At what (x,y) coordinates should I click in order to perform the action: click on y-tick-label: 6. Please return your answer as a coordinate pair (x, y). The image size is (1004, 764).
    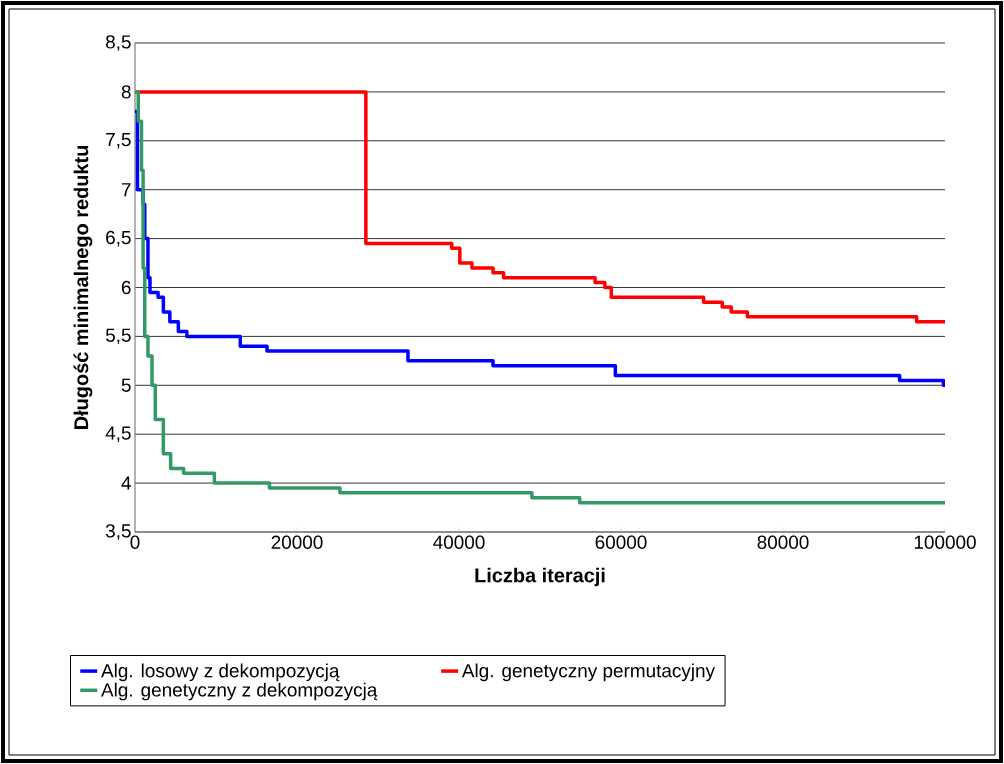
    Looking at the image, I should click on (126, 287).